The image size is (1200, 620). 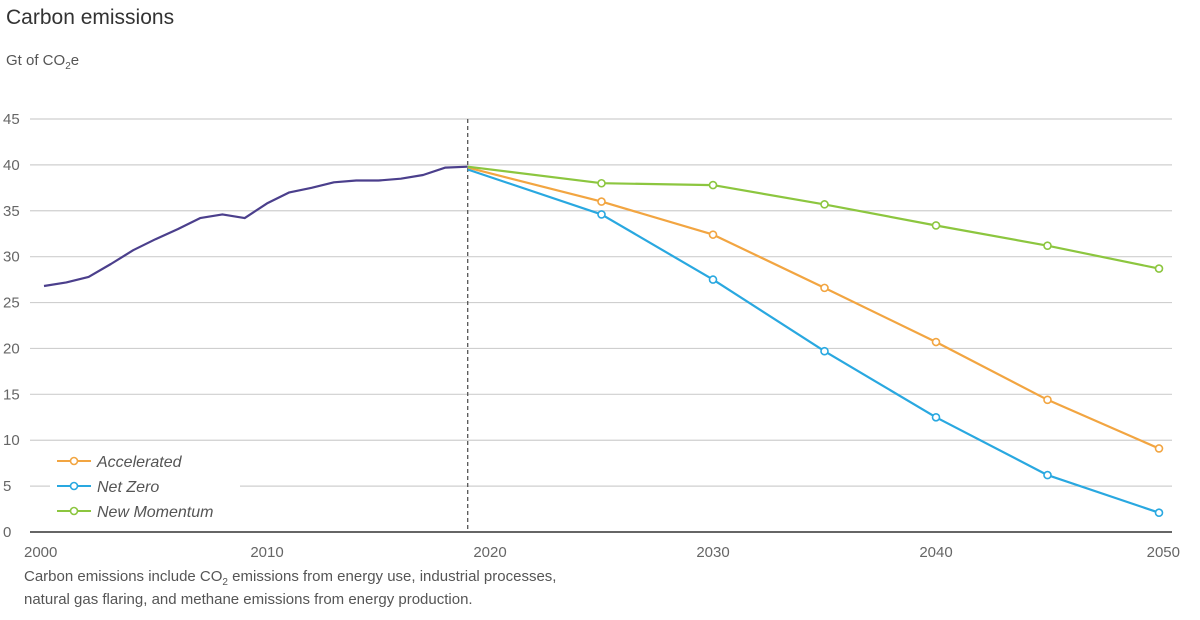 What do you see at coordinates (74, 511) in the screenshot?
I see `legend-marker-new-momentum` at bounding box center [74, 511].